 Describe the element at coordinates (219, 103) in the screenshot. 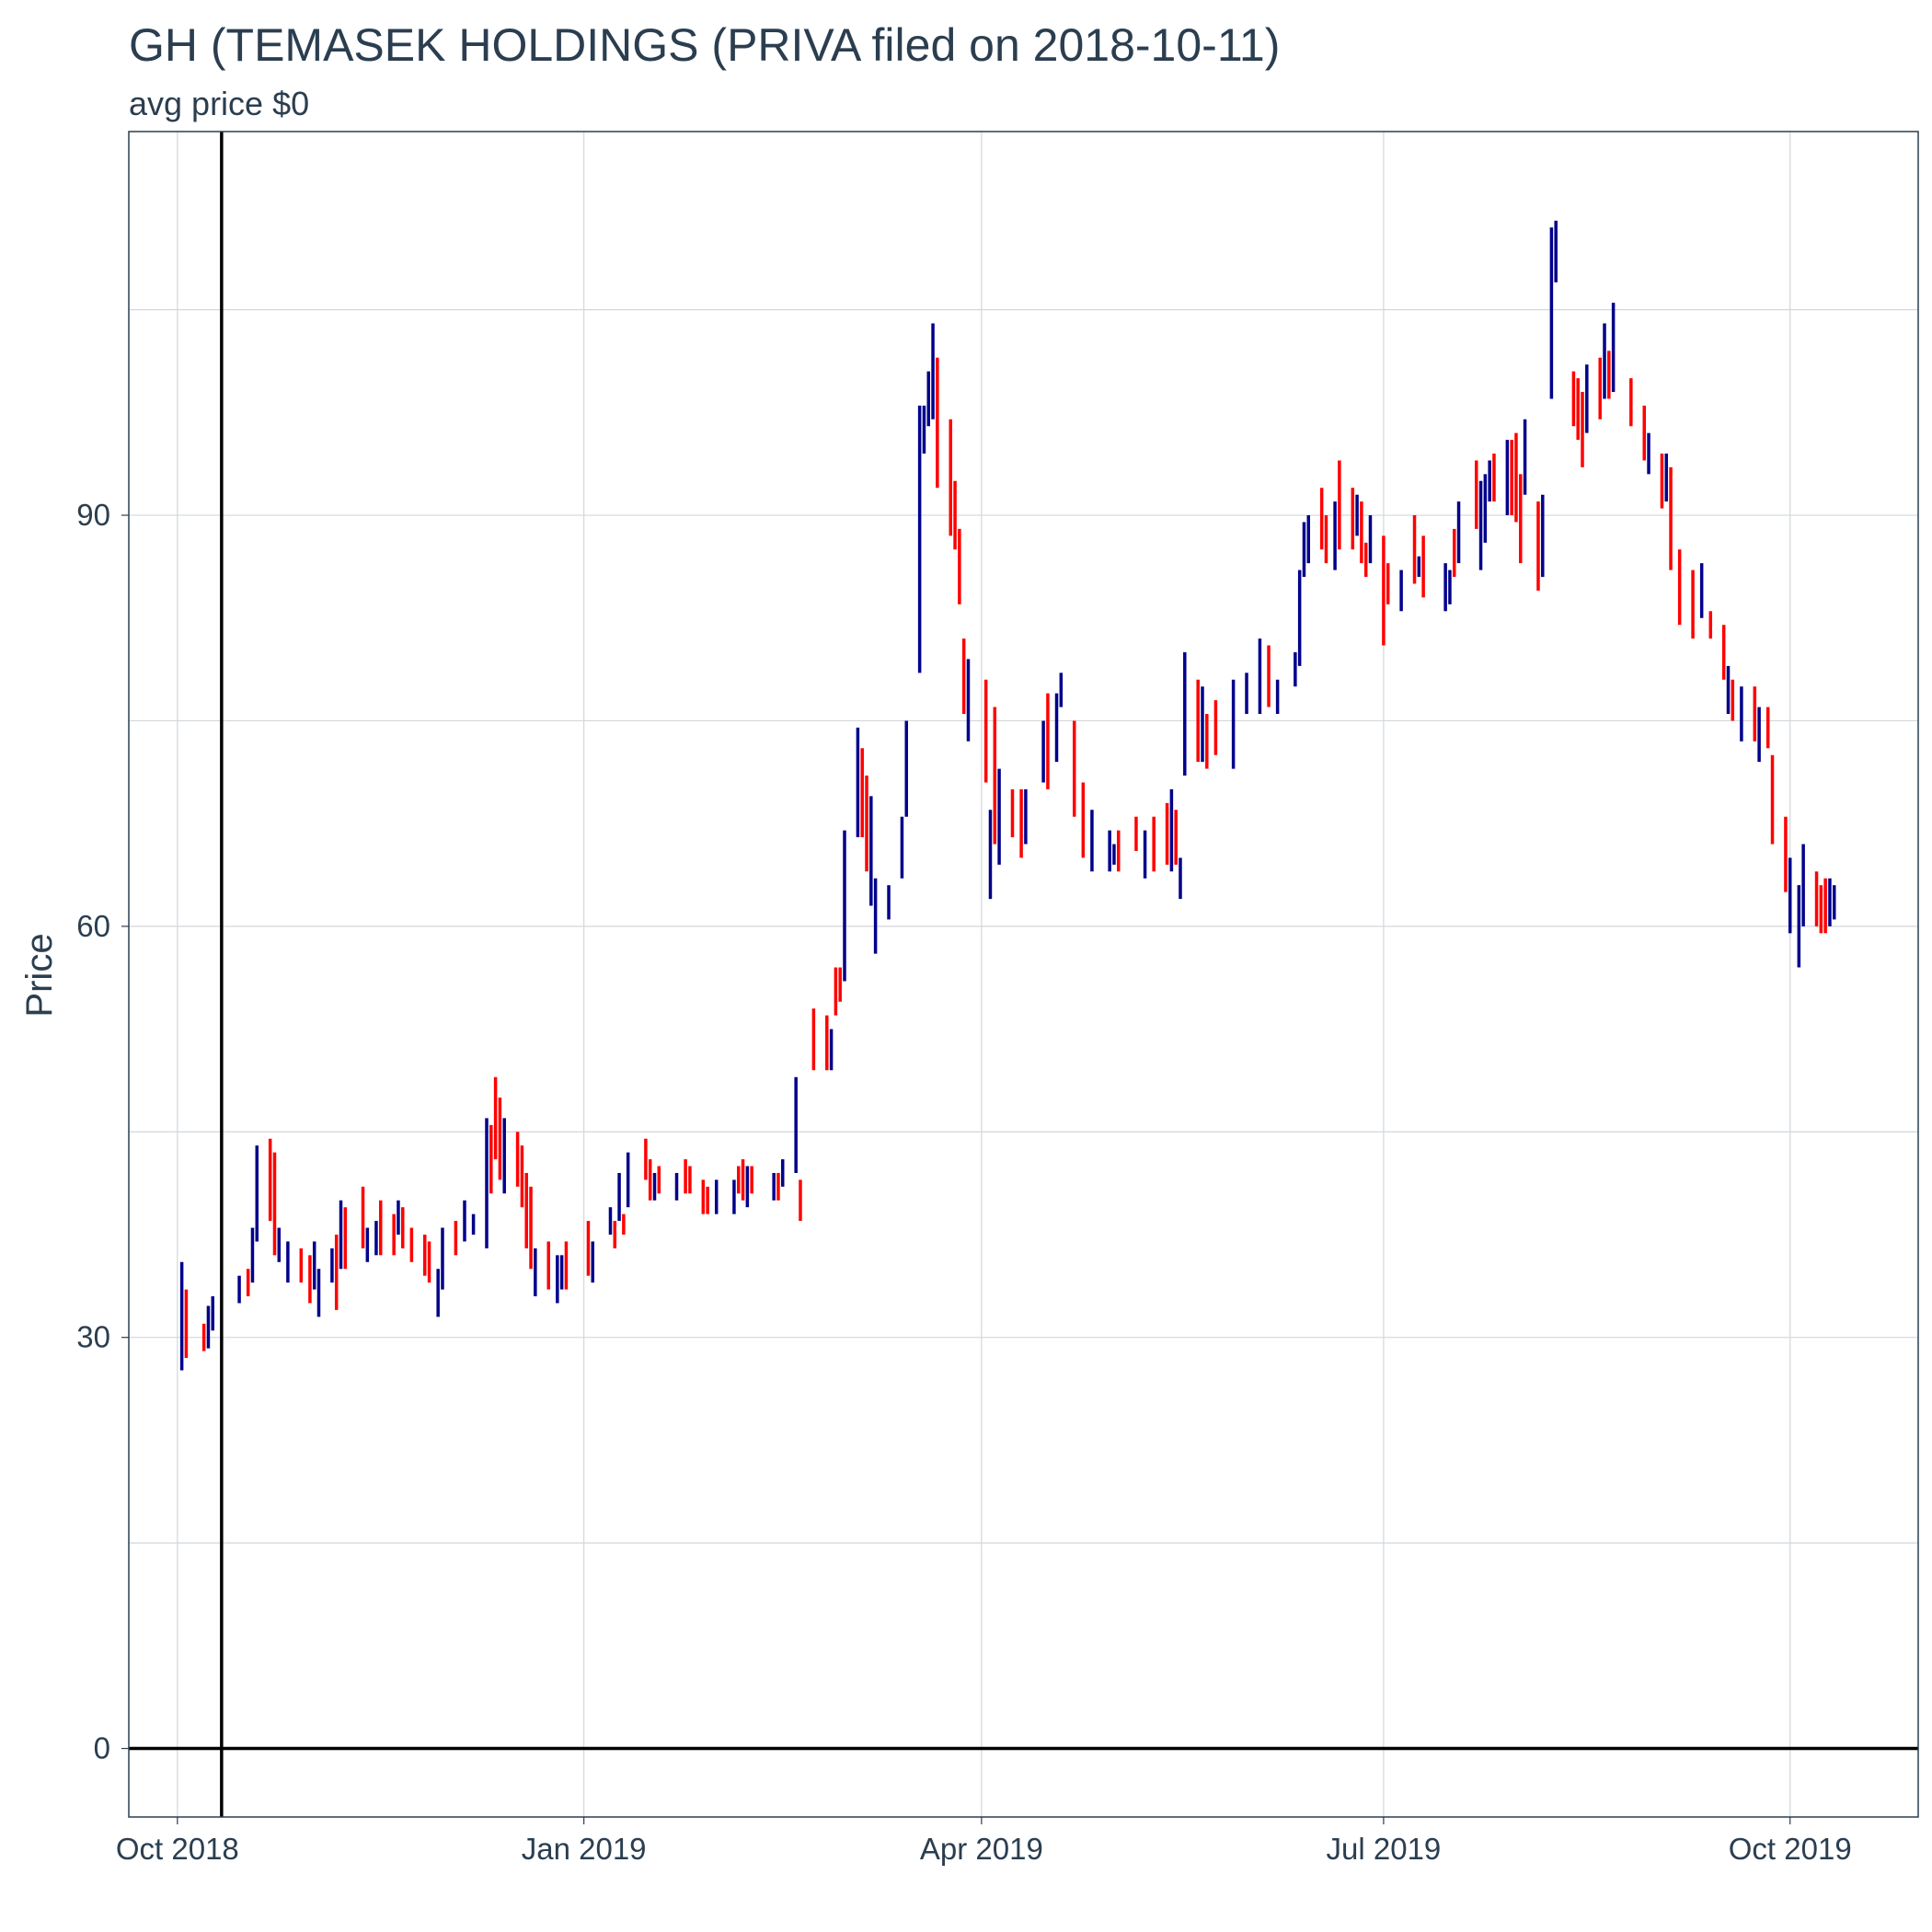

I see `chart-subtitle: avg price $0` at that location.